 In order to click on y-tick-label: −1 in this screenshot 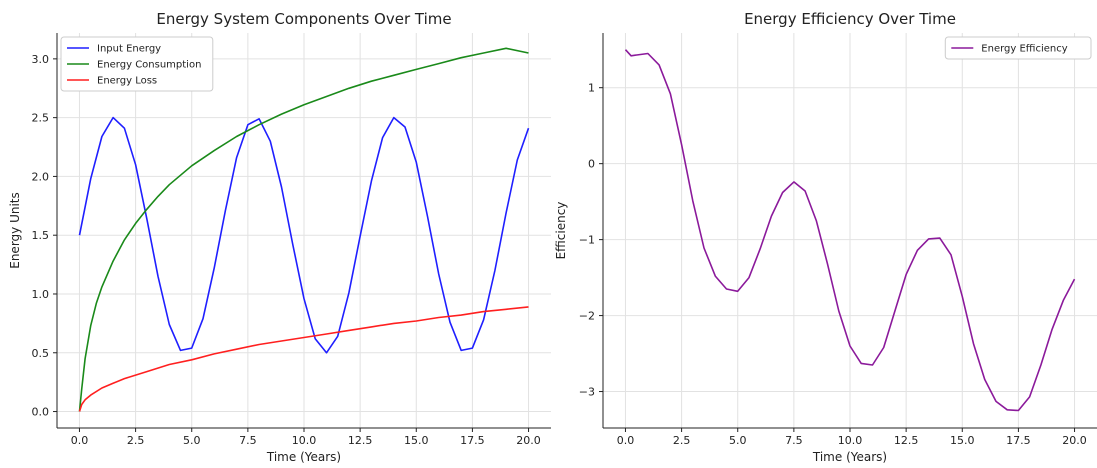, I will do `click(587, 240)`.